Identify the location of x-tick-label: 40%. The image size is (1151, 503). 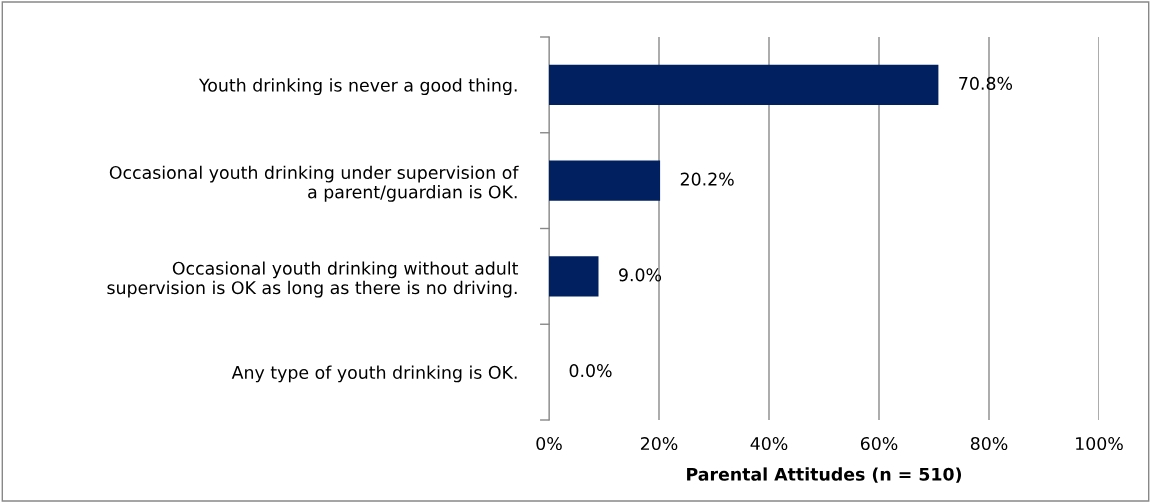
(769, 443).